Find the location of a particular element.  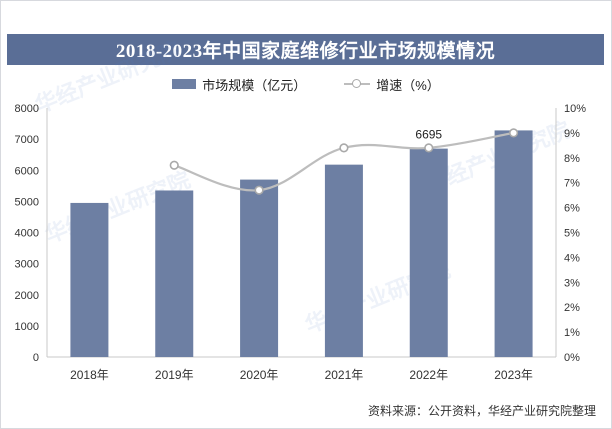

legend-item-line: 增速（%） is located at coordinates (392, 84).